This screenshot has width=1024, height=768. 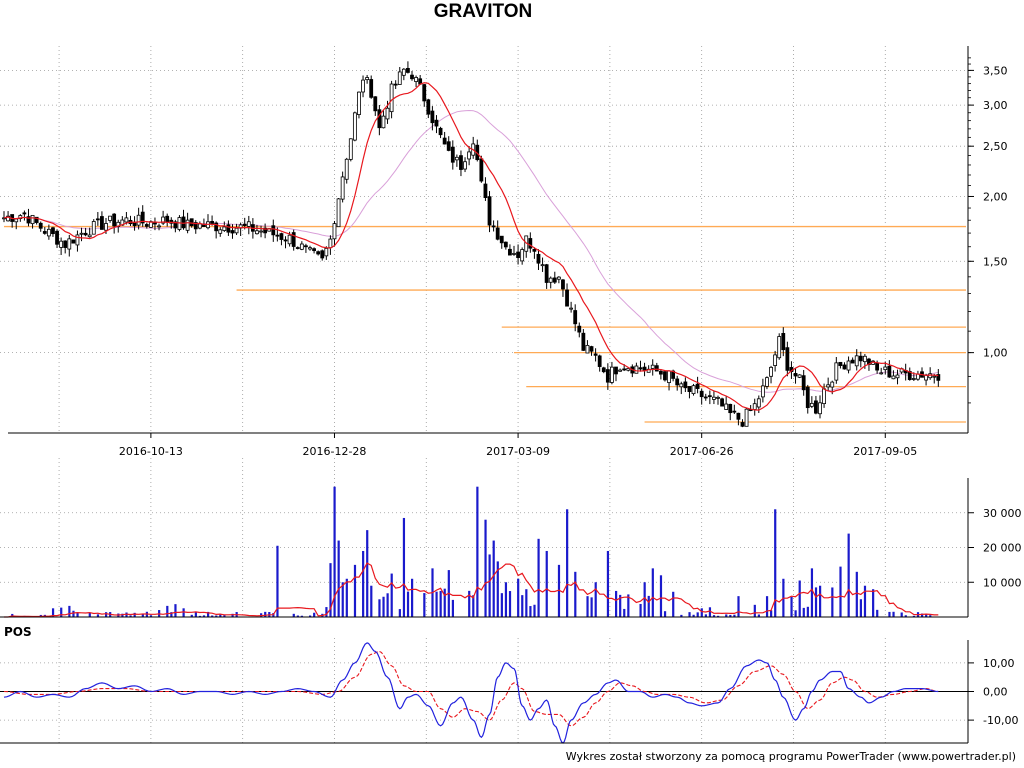 I want to click on oscillator-horizontal-gridlines, so click(x=483, y=691).